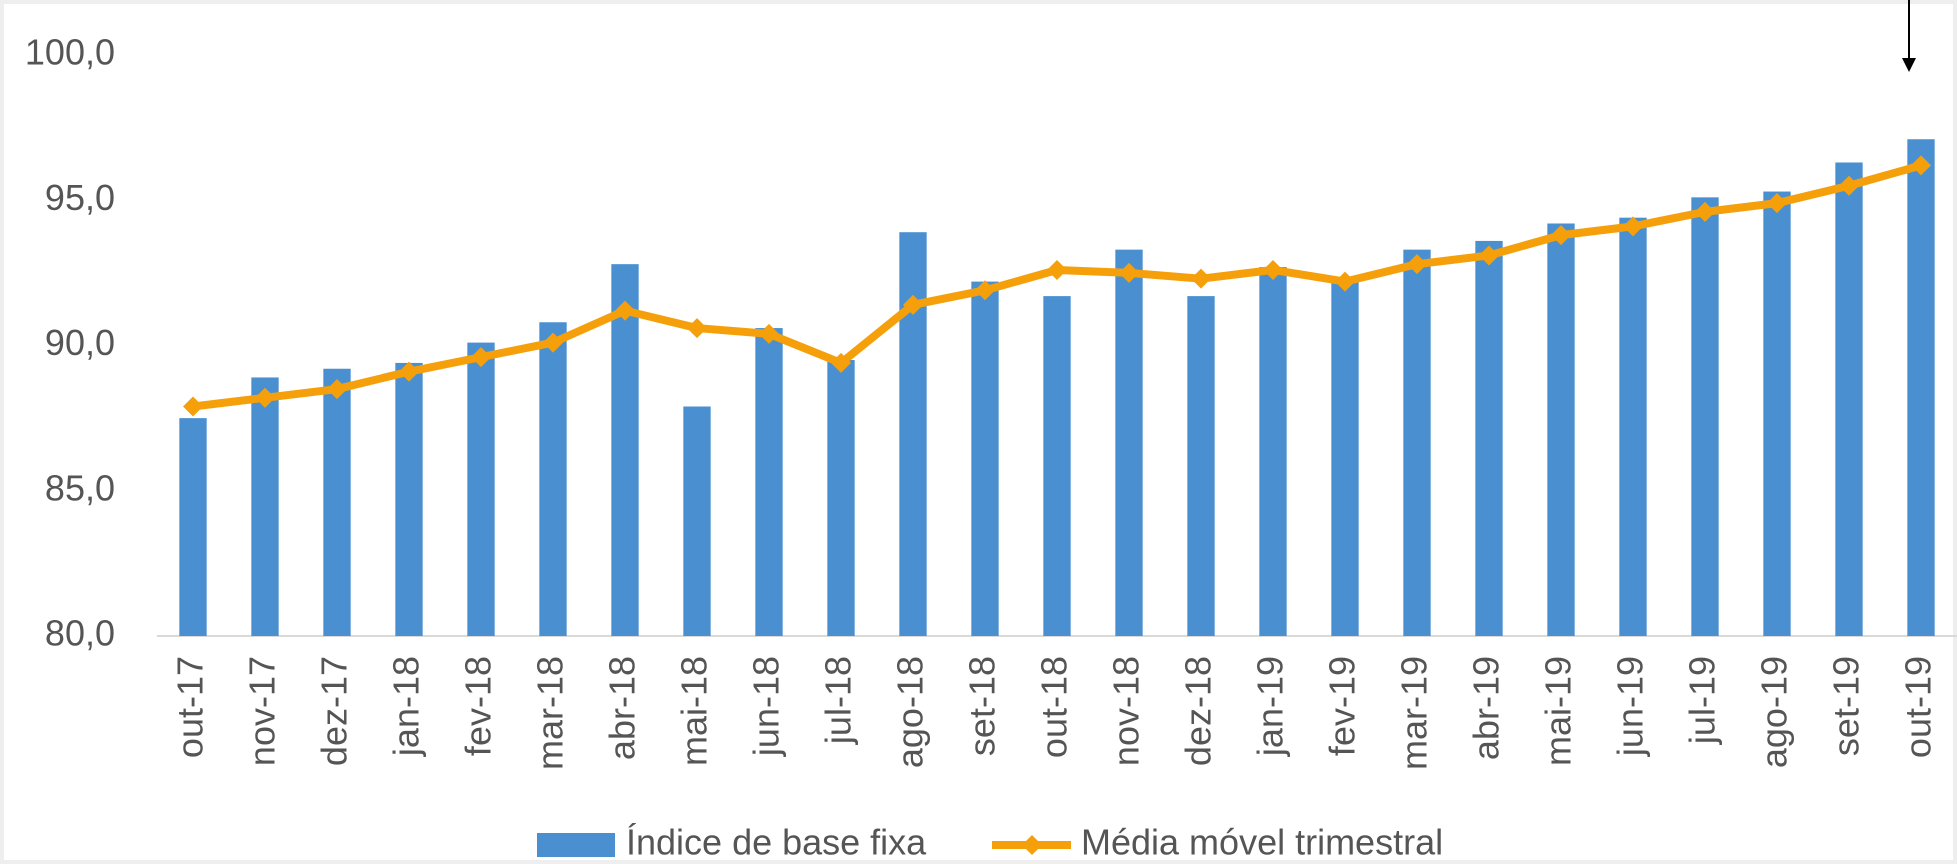  I want to click on legend-label: Média móvel trimestral, so click(1262, 842).